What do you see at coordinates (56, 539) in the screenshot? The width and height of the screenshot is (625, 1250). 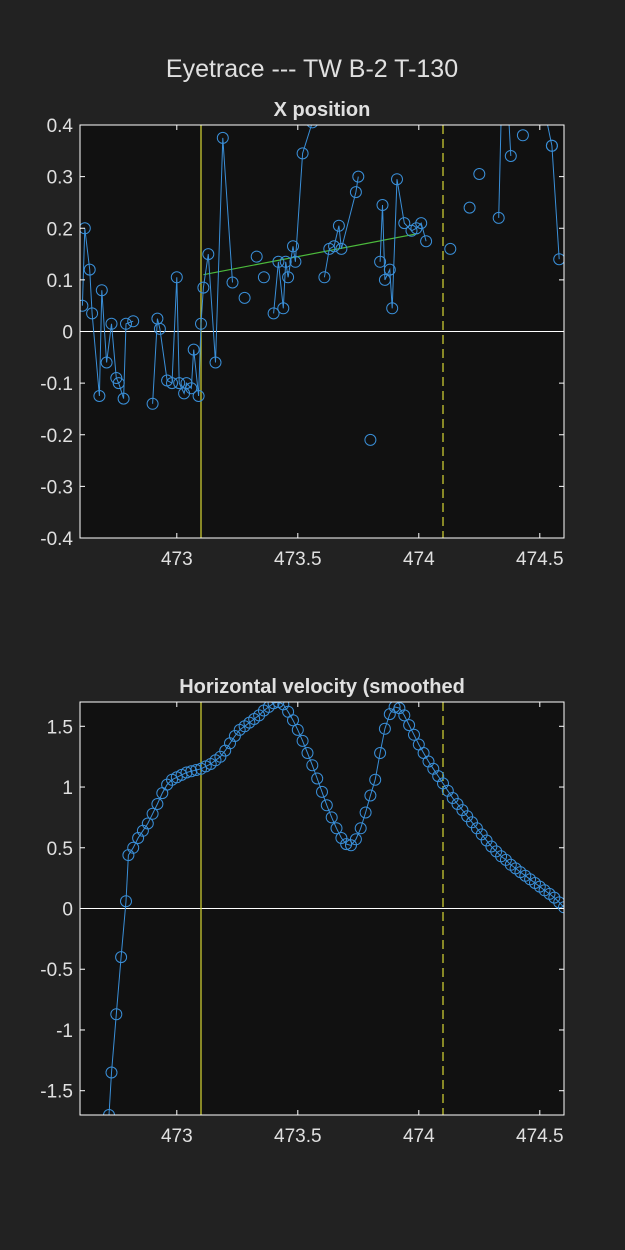 I see `x-position-y-tick-label: -0.4` at bounding box center [56, 539].